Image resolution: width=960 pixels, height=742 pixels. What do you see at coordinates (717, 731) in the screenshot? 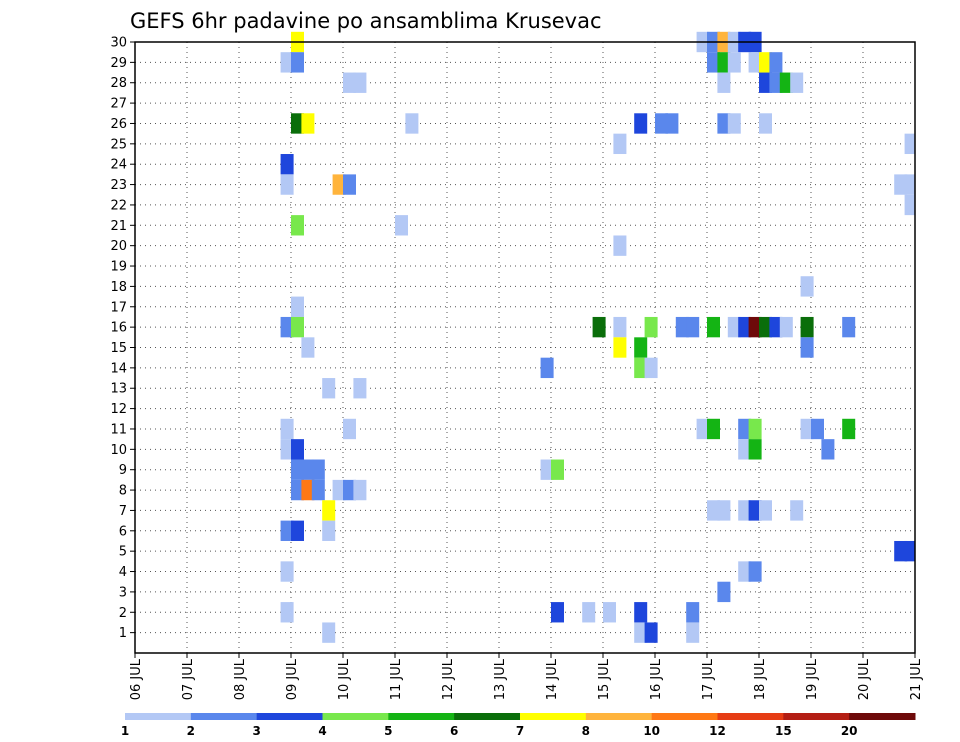
I see `colorbar-label: 12` at bounding box center [717, 731].